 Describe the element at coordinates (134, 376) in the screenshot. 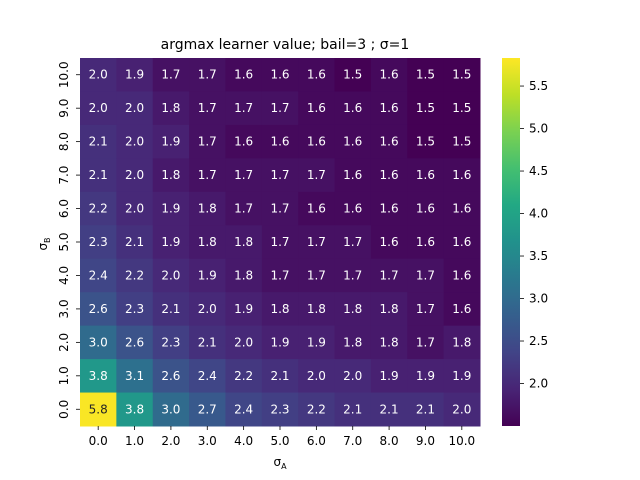

I see `cell-value-label: 3.1` at that location.